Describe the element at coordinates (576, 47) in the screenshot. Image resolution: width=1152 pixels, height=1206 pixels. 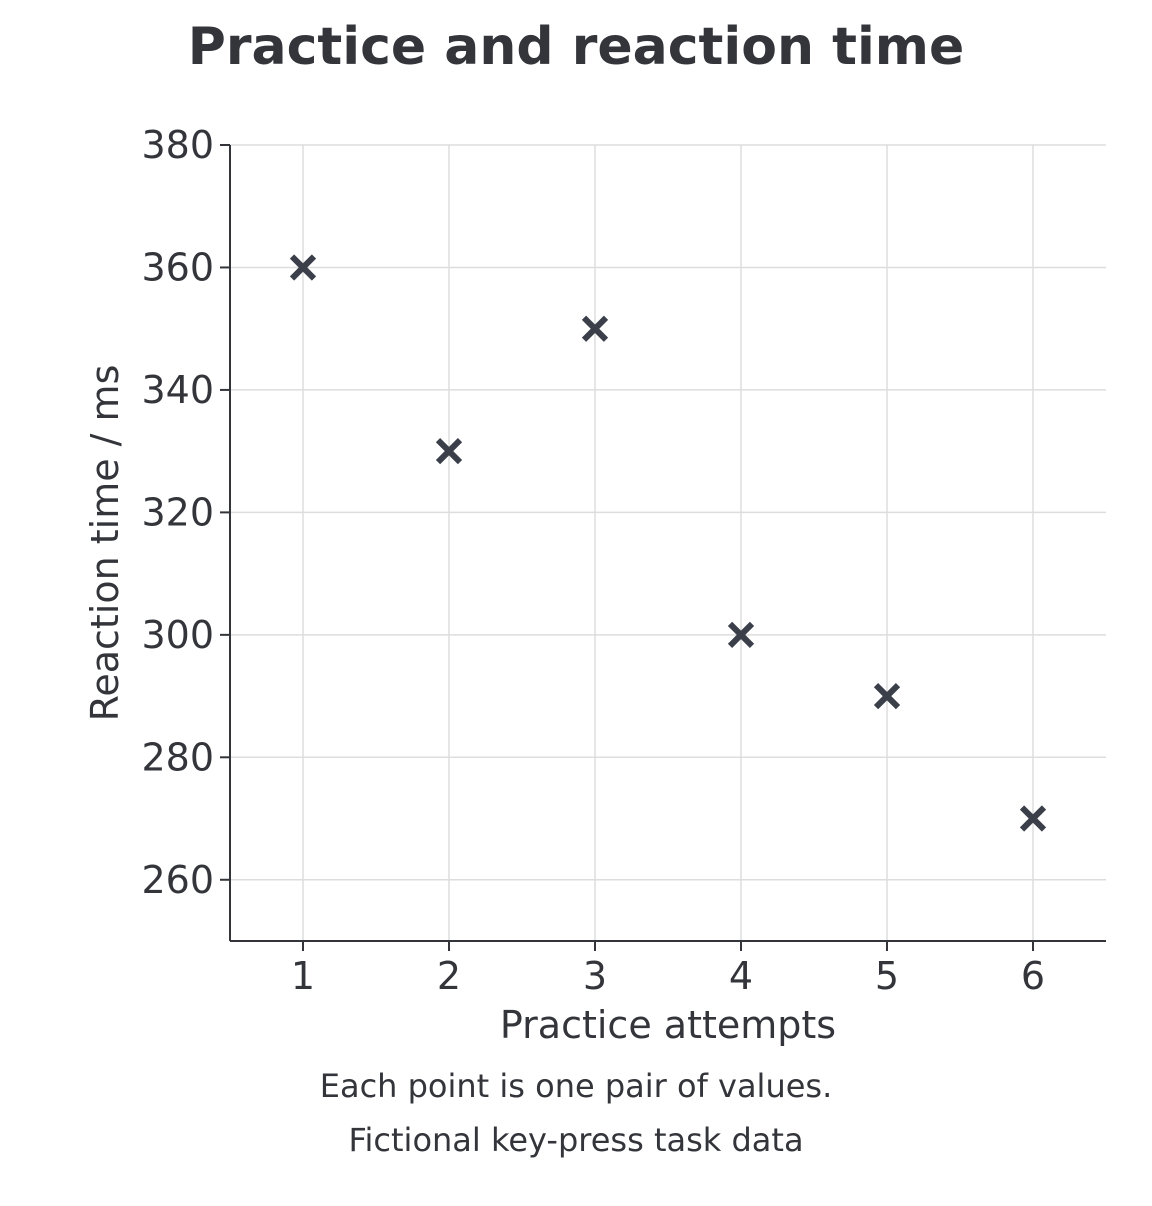
I see `chart-title: Practice and reaction time` at that location.